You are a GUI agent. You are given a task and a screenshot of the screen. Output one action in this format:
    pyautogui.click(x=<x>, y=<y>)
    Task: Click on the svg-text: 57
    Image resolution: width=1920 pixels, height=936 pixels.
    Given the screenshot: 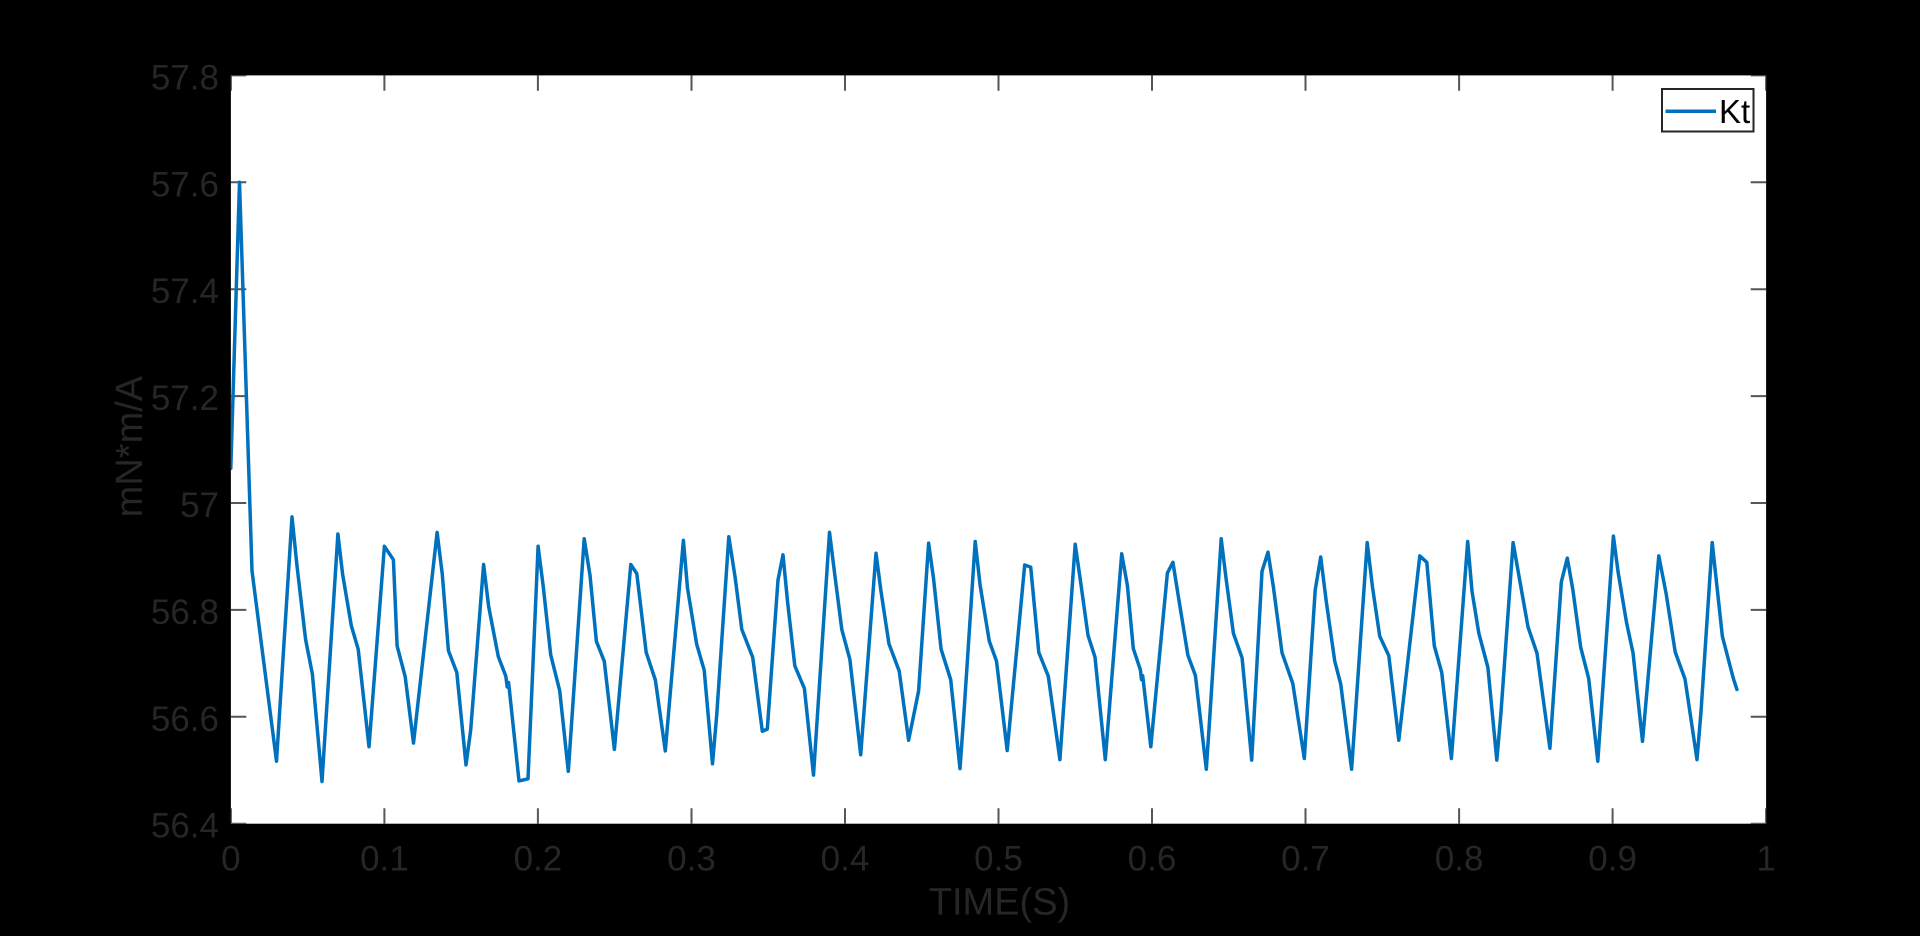 What is the action you would take?
    pyautogui.click(x=199, y=505)
    